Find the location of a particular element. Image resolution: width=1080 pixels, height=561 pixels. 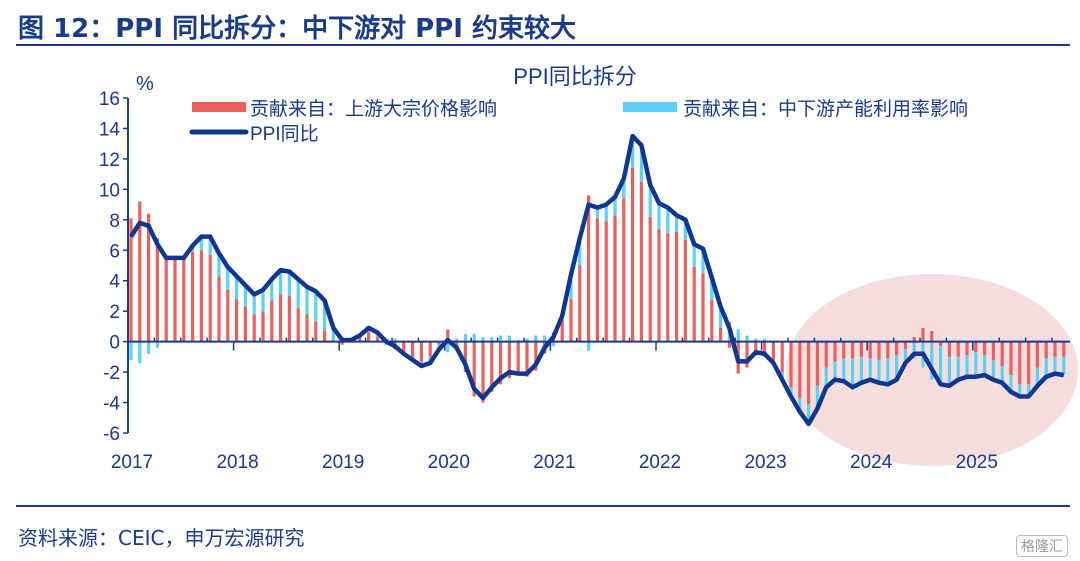

legend-label-midstream: 贡献来自：中下游产能利用率影响 is located at coordinates (825, 109).